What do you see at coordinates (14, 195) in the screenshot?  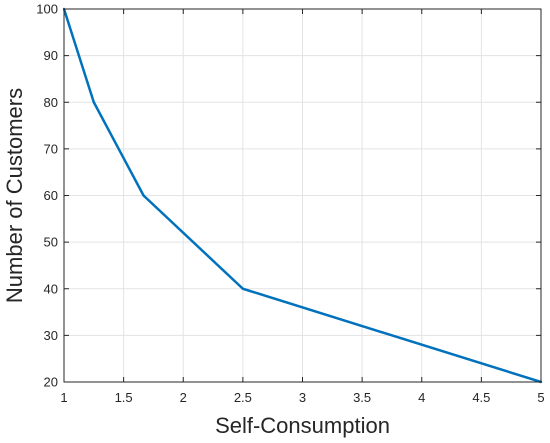 I see `y-axis-label: Number of Customers` at bounding box center [14, 195].